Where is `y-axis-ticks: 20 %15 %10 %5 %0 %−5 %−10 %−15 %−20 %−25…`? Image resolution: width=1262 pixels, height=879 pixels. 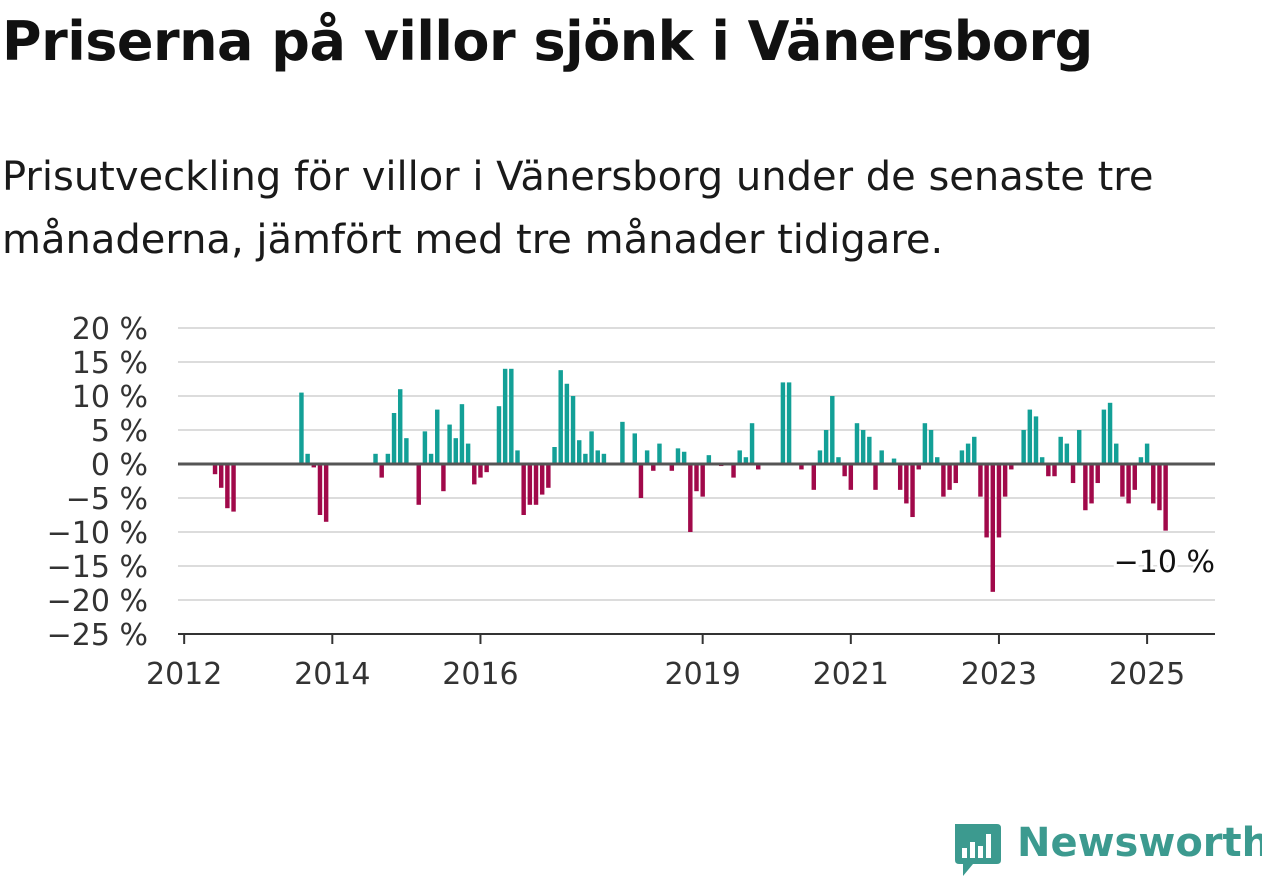
y-axis-ticks: 20 %15 %10 %5 %0 %−5 %−10 %−15 %−20 %−25… is located at coordinates (97, 482).